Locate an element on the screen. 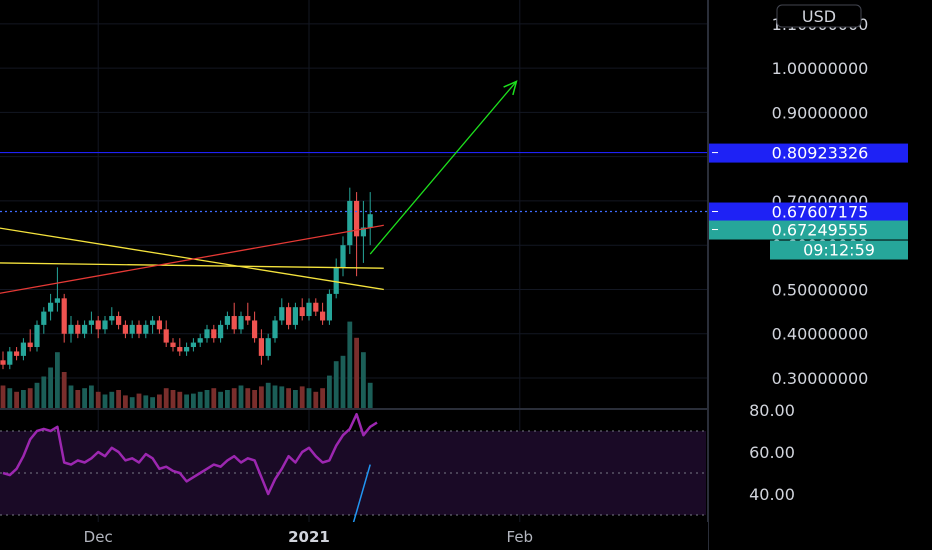 The height and width of the screenshot is (550, 932). rsi-axis-label: 80.00 is located at coordinates (772, 410).